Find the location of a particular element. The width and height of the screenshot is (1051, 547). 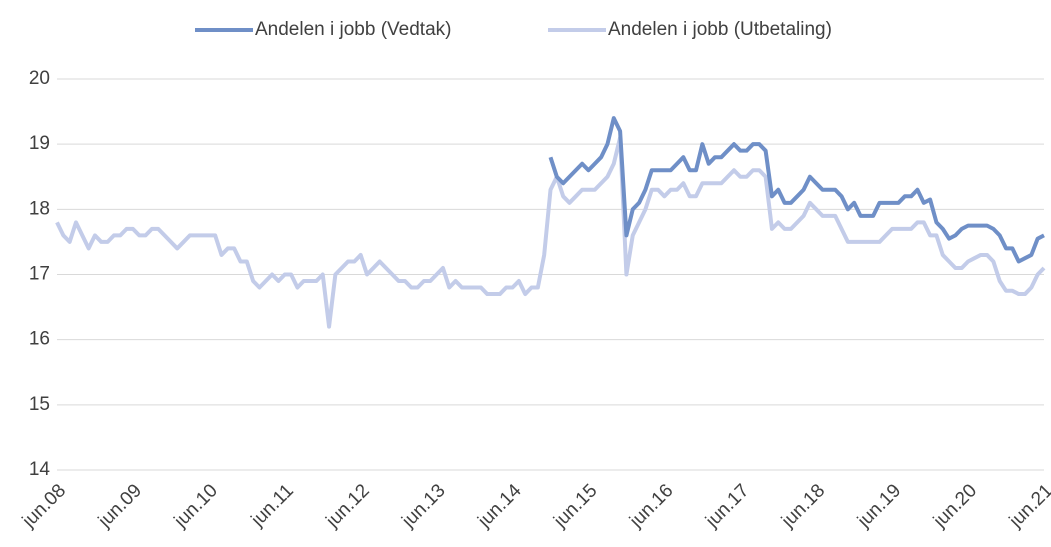

x-tick-label: jun.11 is located at coordinates (272, 505).